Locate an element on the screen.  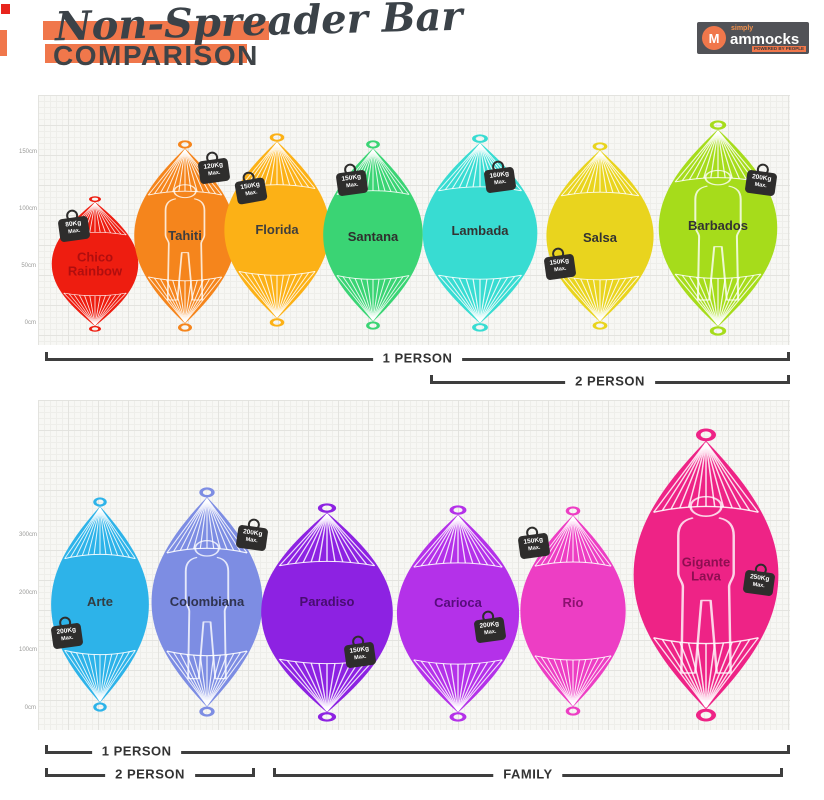
bracket-family: FAMILY is located at coordinates (528, 774).